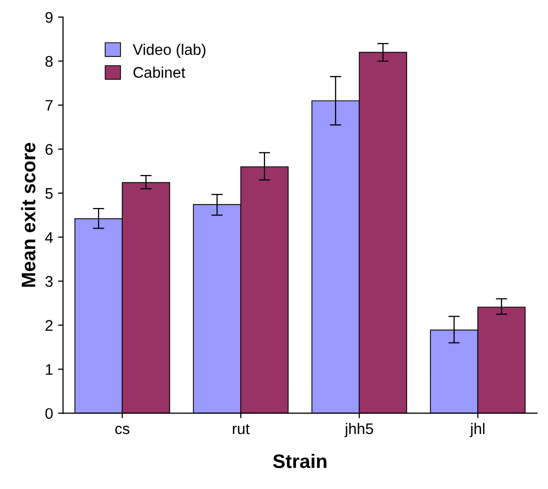 This screenshot has width=548, height=489. Describe the element at coordinates (477, 430) in the screenshot. I see `x-tick-label: jhl` at that location.